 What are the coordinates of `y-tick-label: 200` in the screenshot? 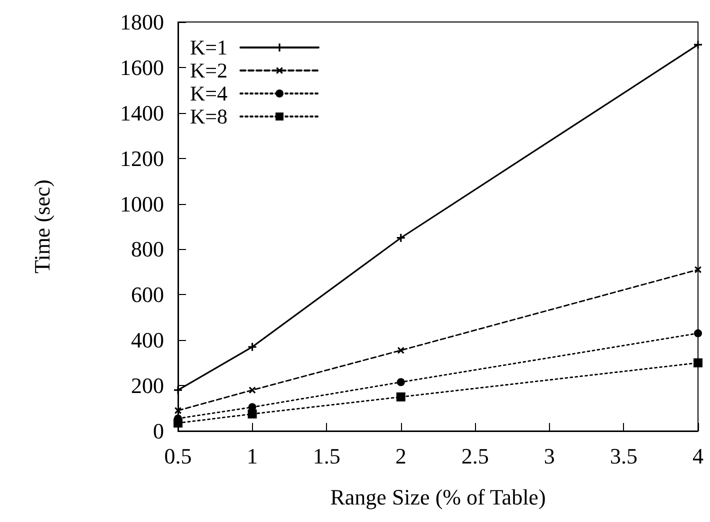 It's located at (147, 385).